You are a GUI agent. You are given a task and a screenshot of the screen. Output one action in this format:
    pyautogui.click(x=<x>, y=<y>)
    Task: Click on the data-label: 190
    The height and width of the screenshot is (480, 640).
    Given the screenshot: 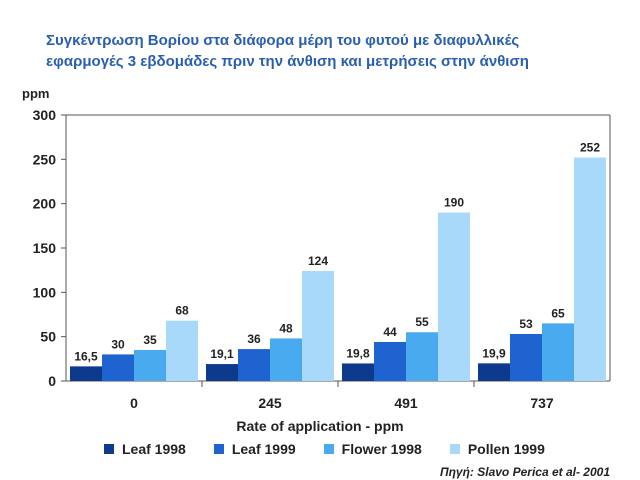 What is the action you would take?
    pyautogui.click(x=454, y=203)
    